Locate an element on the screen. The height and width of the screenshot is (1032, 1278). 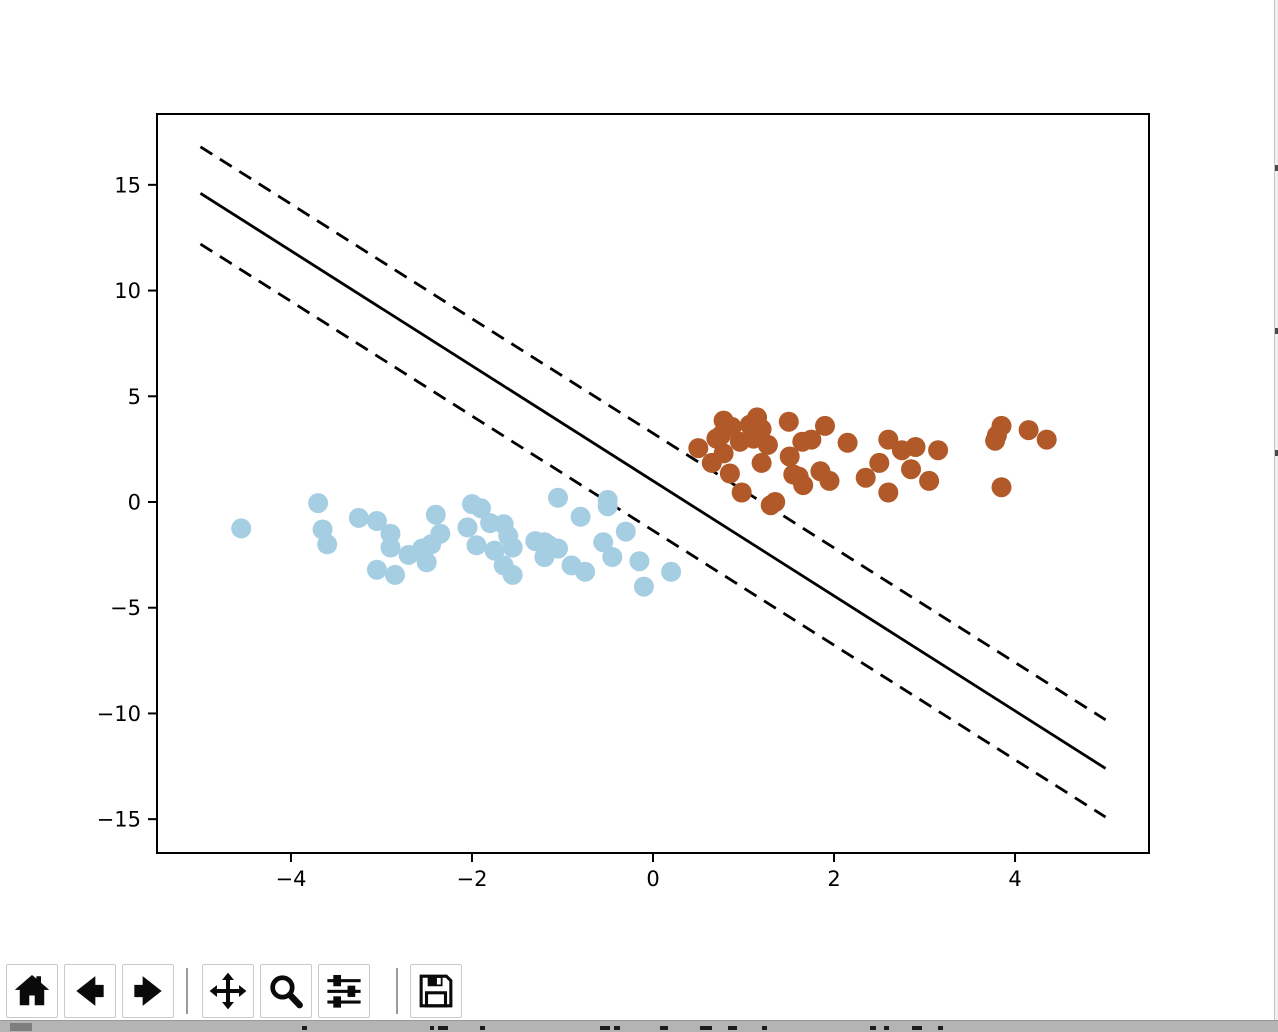
save-button is located at coordinates (436, 991).